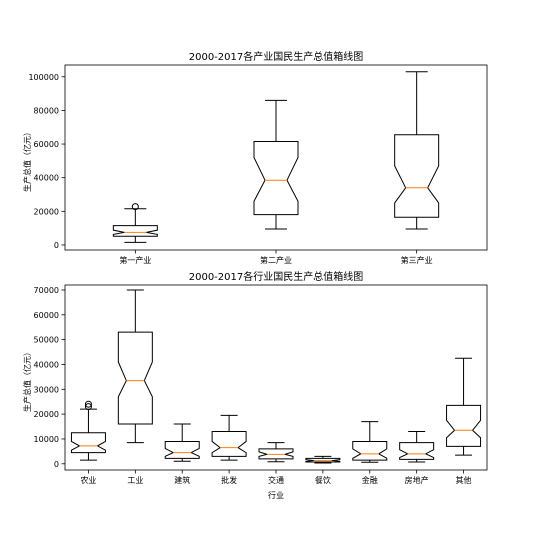 The height and width of the screenshot is (538, 538). I want to click on chart-bottom-ytick-label: 0, so click(56, 464).